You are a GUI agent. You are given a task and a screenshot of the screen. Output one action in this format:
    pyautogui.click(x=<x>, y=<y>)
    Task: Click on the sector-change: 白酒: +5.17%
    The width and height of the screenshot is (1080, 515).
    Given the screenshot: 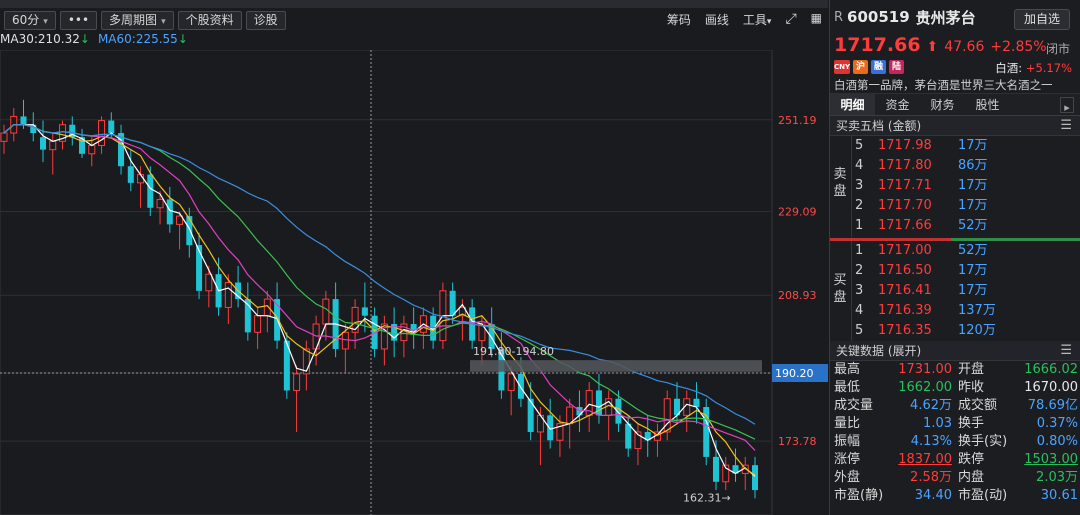 What is the action you would take?
    pyautogui.click(x=1033, y=68)
    